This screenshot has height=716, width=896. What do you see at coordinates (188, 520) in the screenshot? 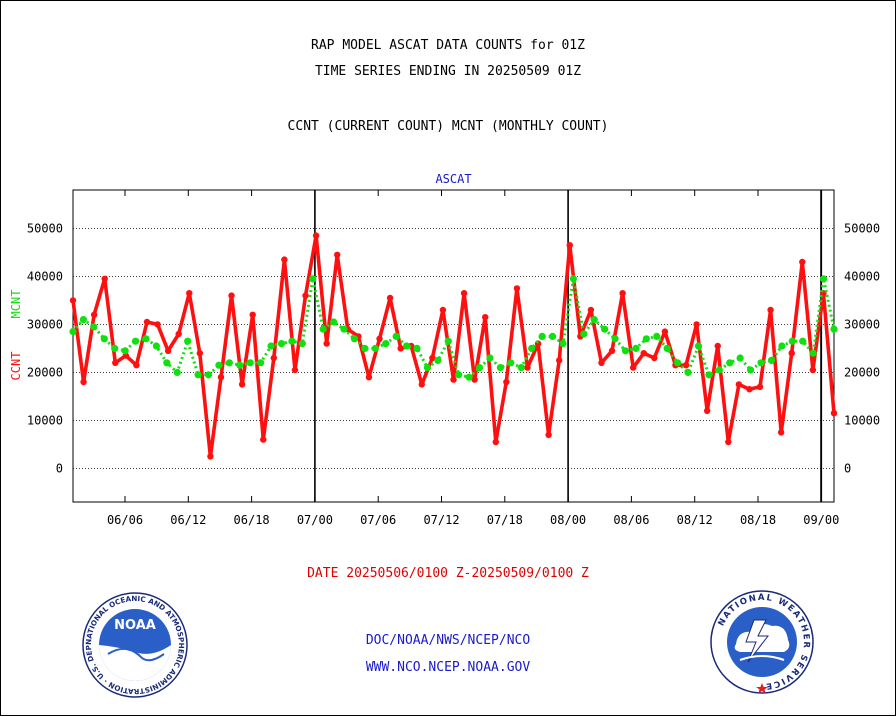
I see `x-tick-label: 06/12` at bounding box center [188, 520].